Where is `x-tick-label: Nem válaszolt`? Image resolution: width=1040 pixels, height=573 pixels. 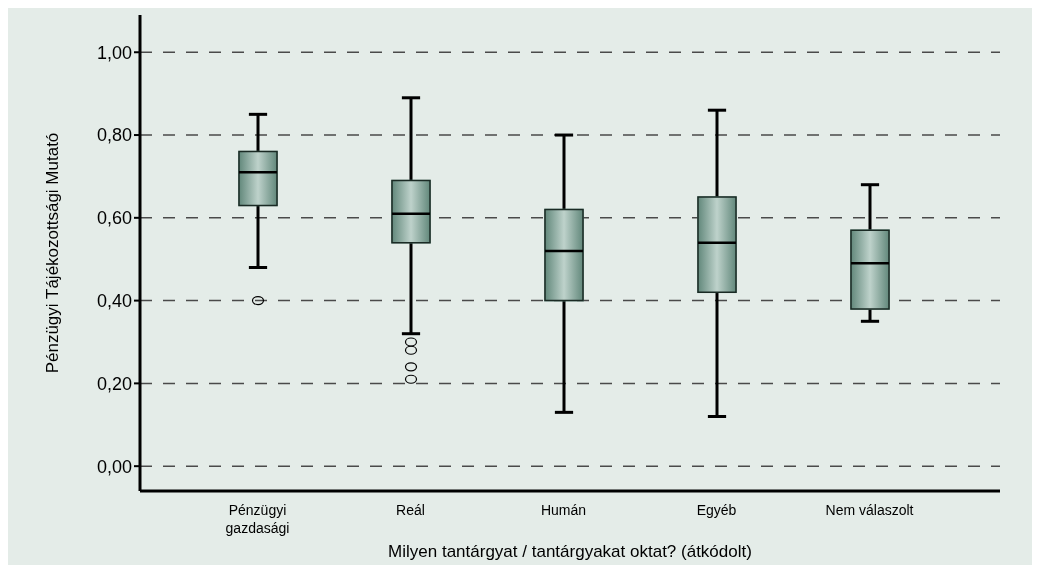 x-tick-label: Nem válaszolt is located at coordinates (869, 510).